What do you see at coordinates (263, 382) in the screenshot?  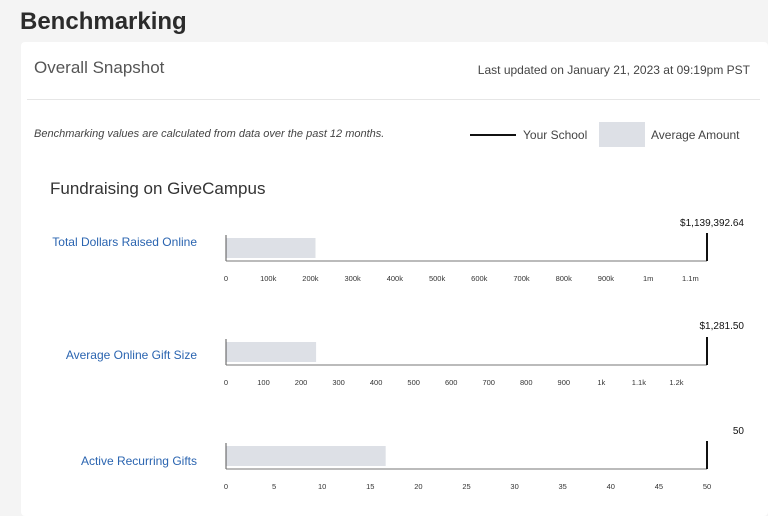 I see `tick-label-average-gift: 100` at bounding box center [263, 382].